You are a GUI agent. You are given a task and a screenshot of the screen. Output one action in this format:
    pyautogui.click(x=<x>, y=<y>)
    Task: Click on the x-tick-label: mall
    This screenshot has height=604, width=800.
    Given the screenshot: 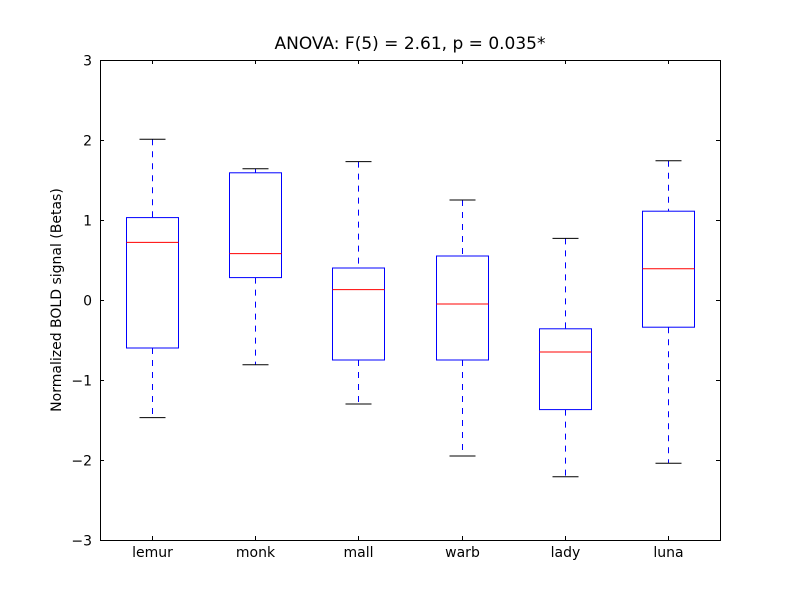 What is the action you would take?
    pyautogui.click(x=359, y=553)
    